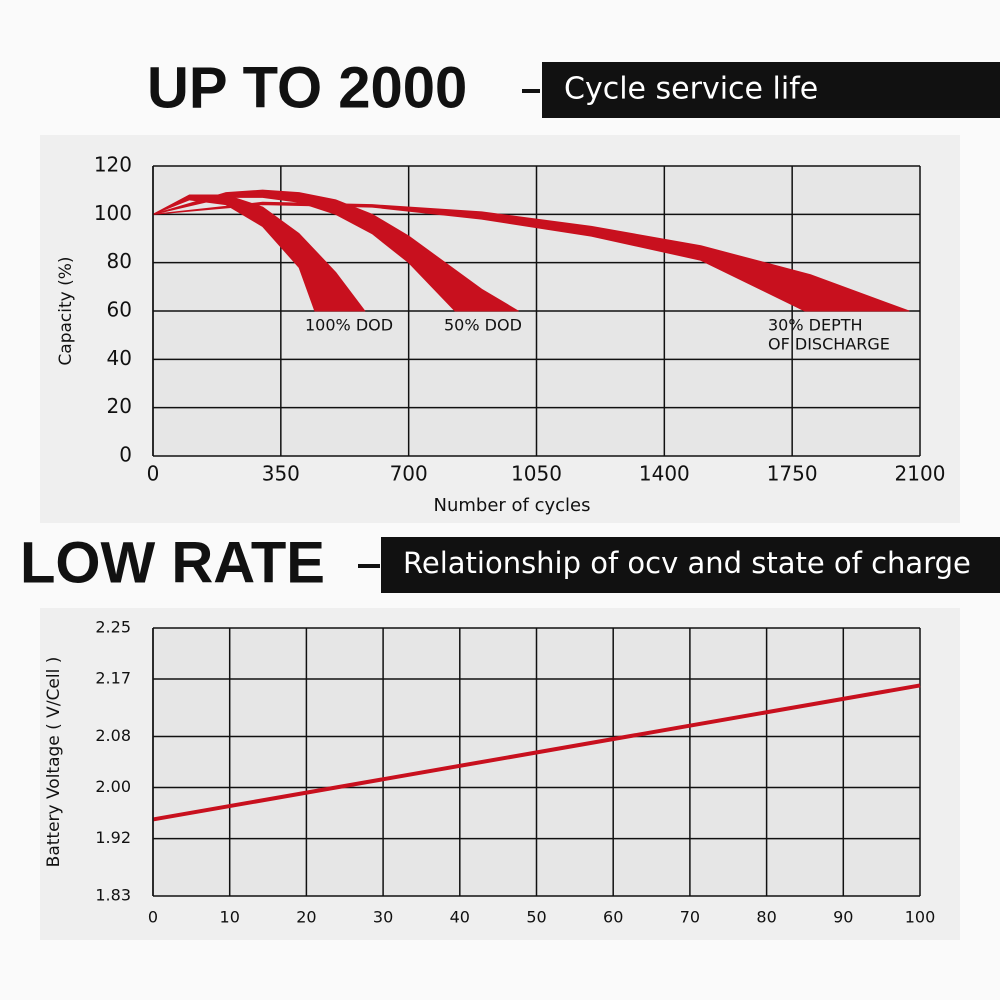  What do you see at coordinates (113, 735) in the screenshot?
I see `y-tick-label: 2.08` at bounding box center [113, 735].